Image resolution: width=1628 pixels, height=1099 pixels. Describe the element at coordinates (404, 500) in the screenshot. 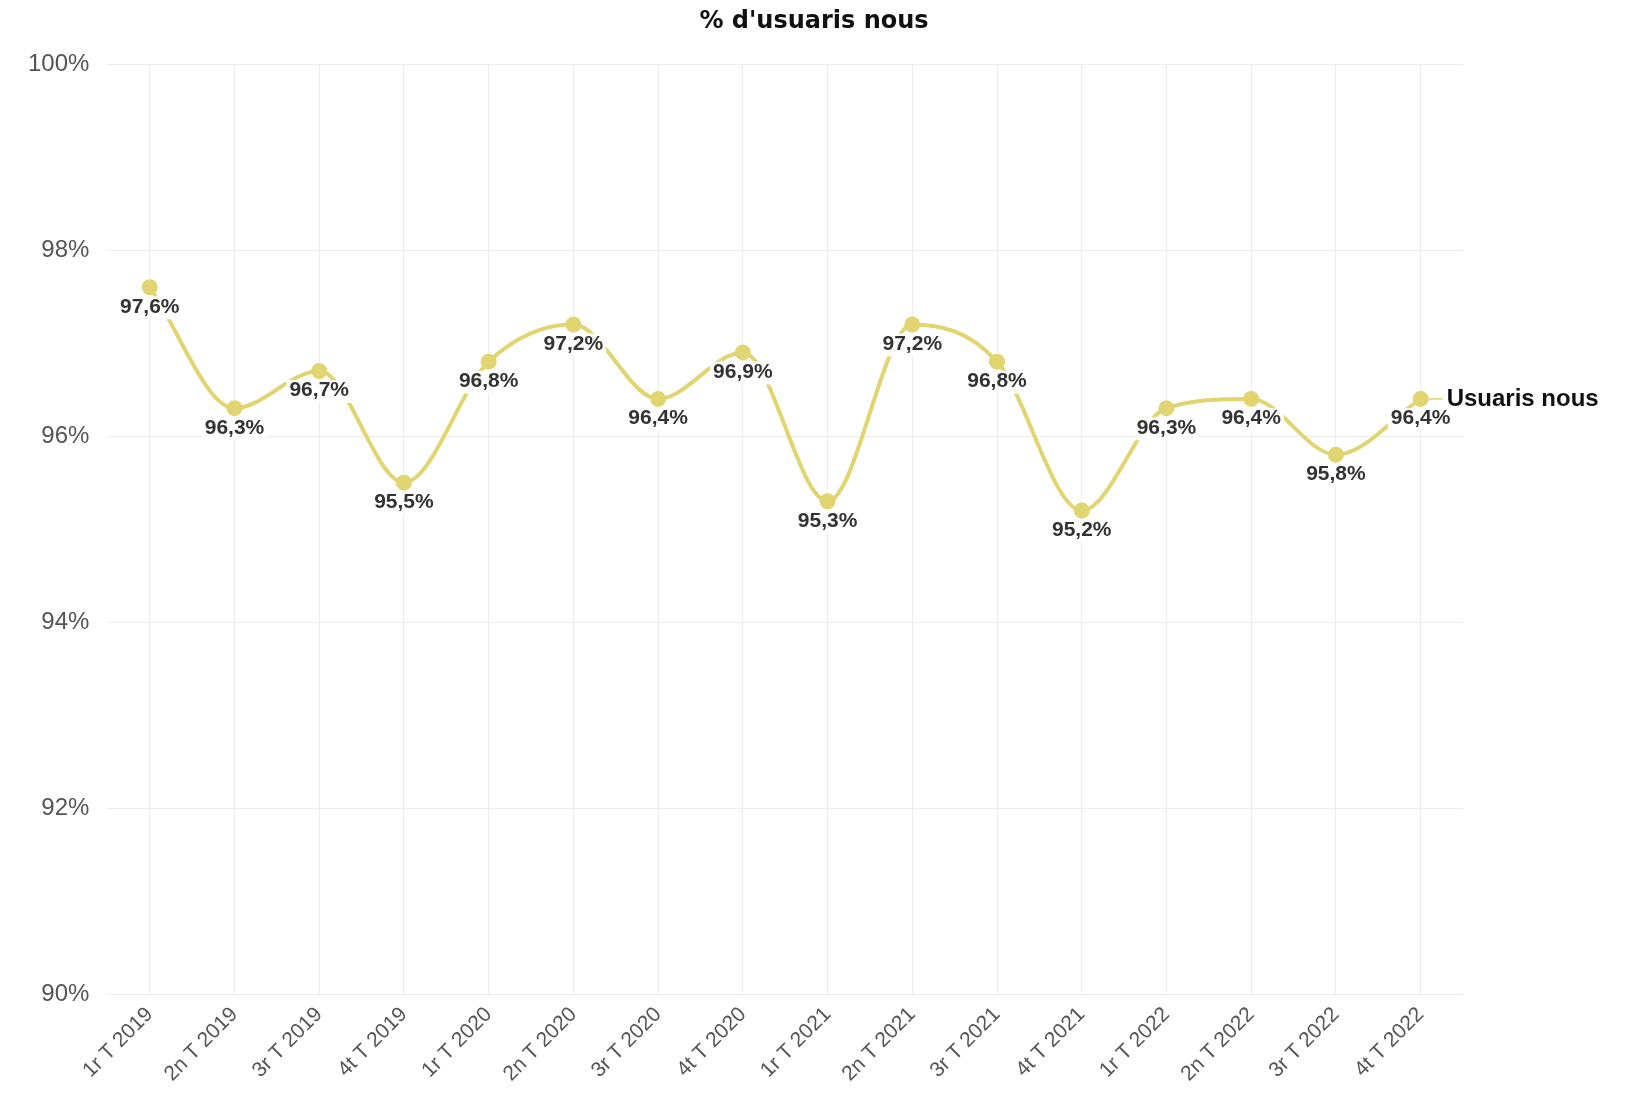

I see `data-label: 95,5%` at that location.